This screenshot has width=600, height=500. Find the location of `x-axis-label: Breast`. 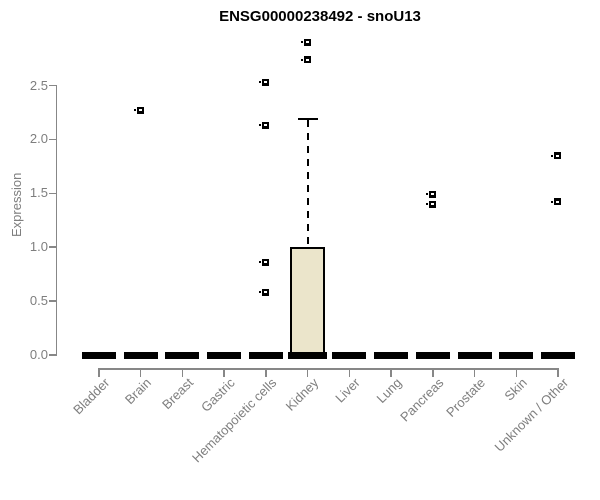

x-axis-label: Breast is located at coordinates (177, 394).